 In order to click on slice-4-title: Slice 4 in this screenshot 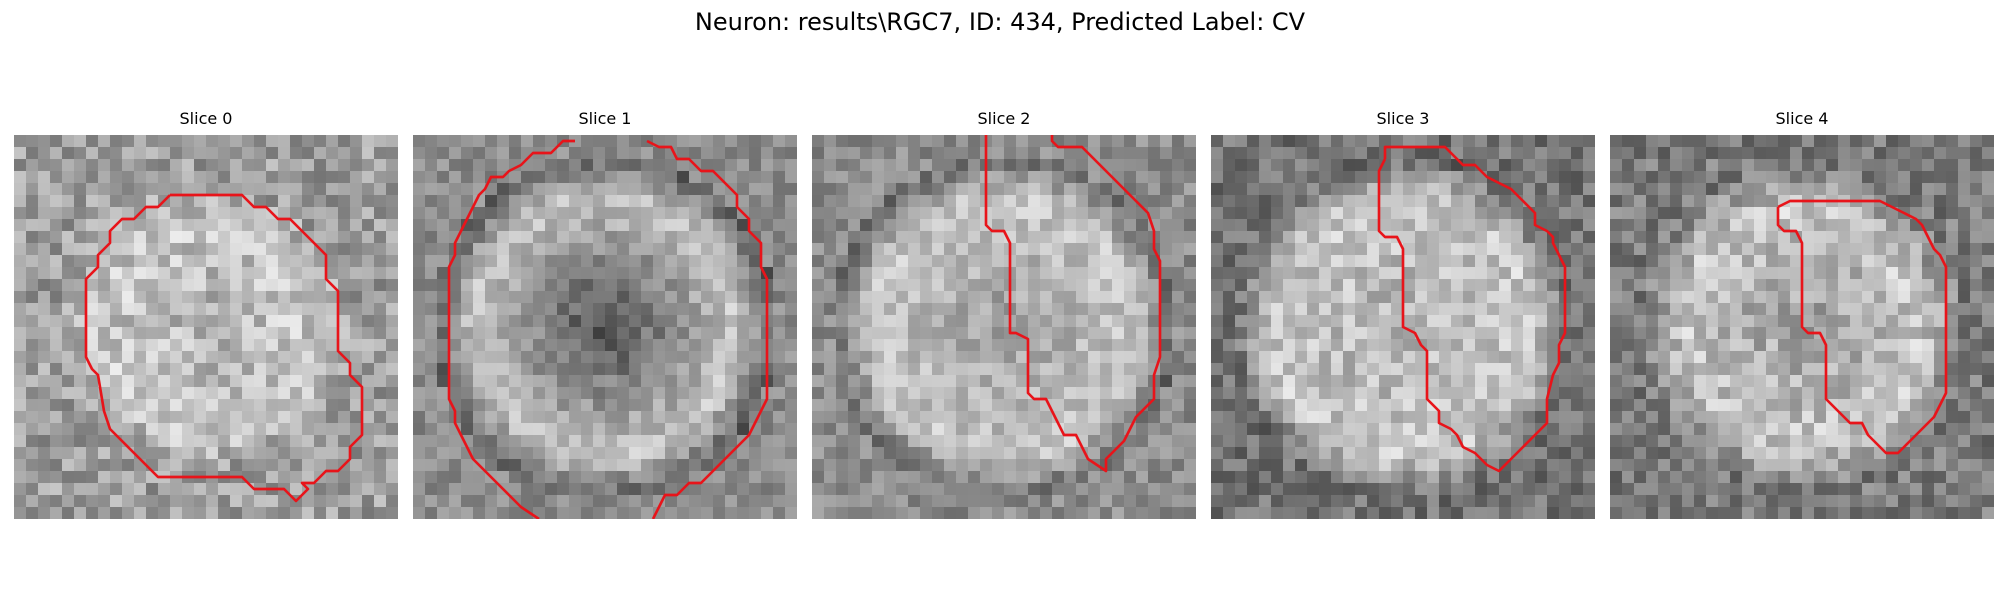, I will do `click(1802, 118)`.